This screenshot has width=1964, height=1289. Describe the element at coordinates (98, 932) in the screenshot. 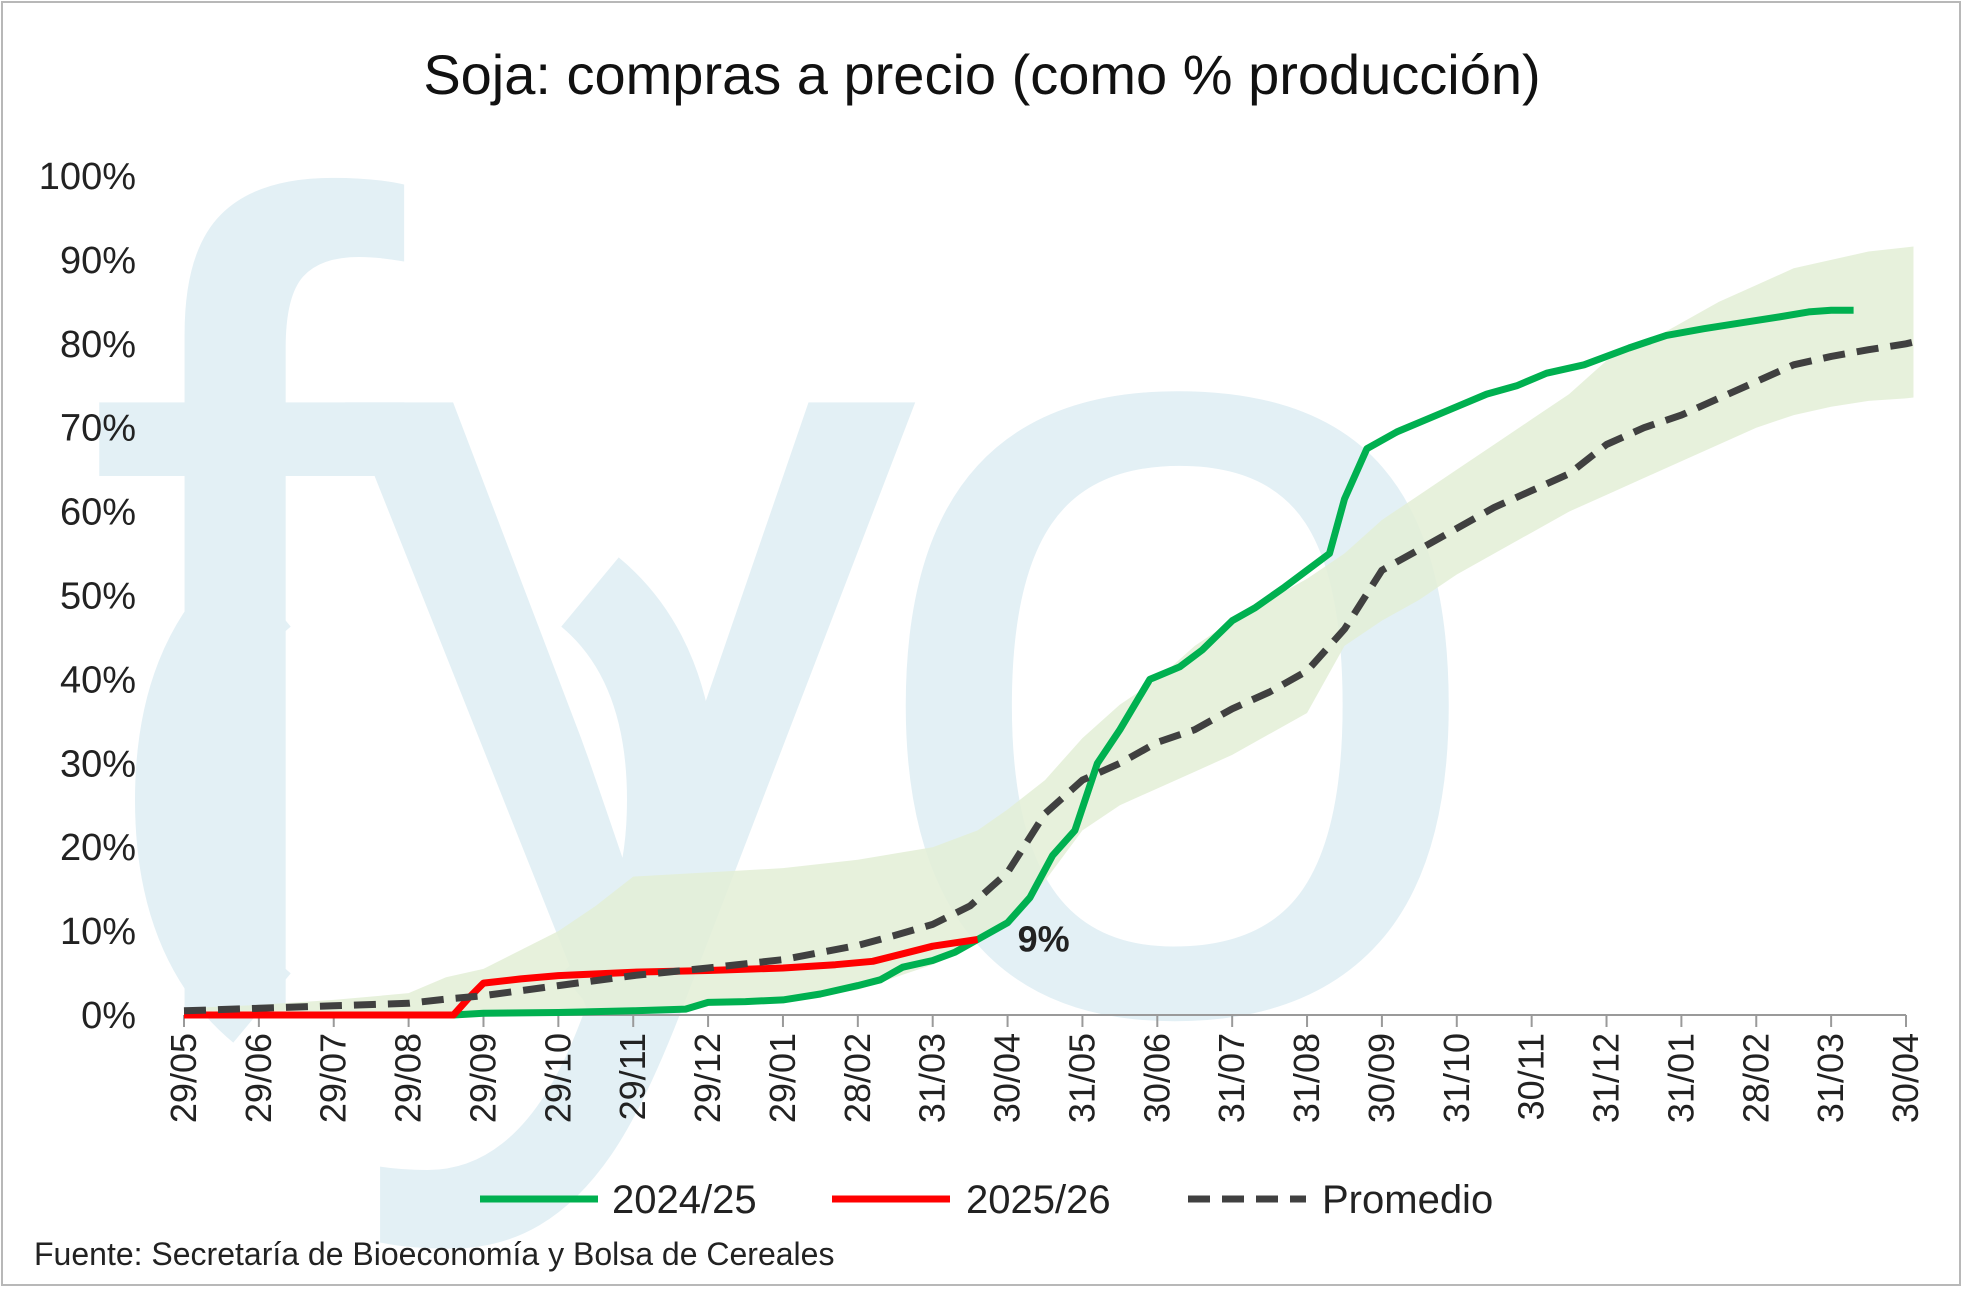

I see `y-tick-label: 10%` at that location.